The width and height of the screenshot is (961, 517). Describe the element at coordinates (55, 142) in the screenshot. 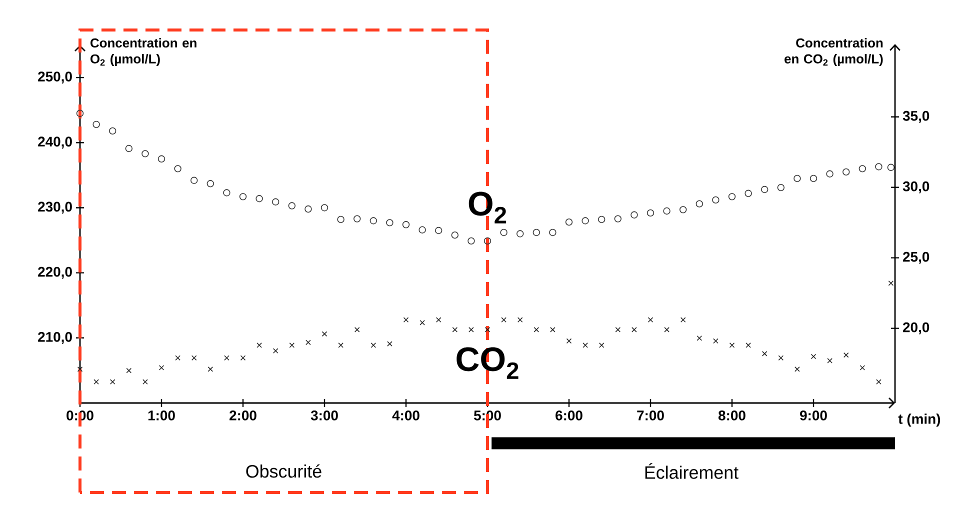

I see `y-tick-label: 240,0` at that location.